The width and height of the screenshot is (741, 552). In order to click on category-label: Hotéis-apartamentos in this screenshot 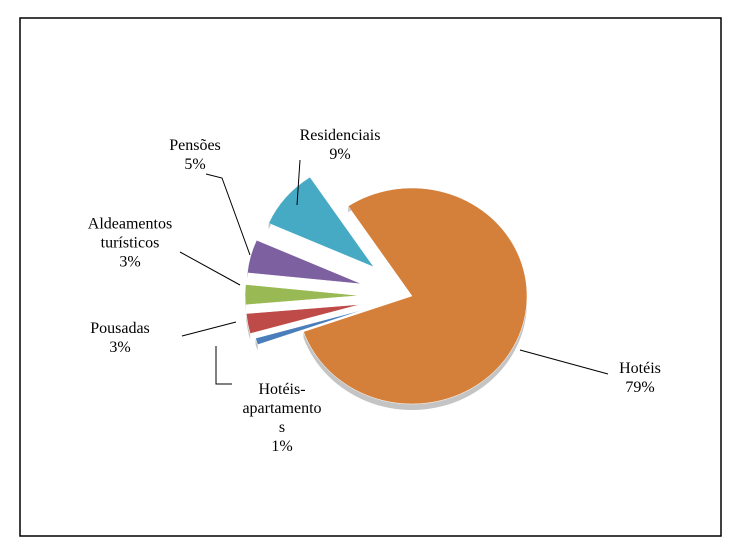, I will do `click(282, 408)`.